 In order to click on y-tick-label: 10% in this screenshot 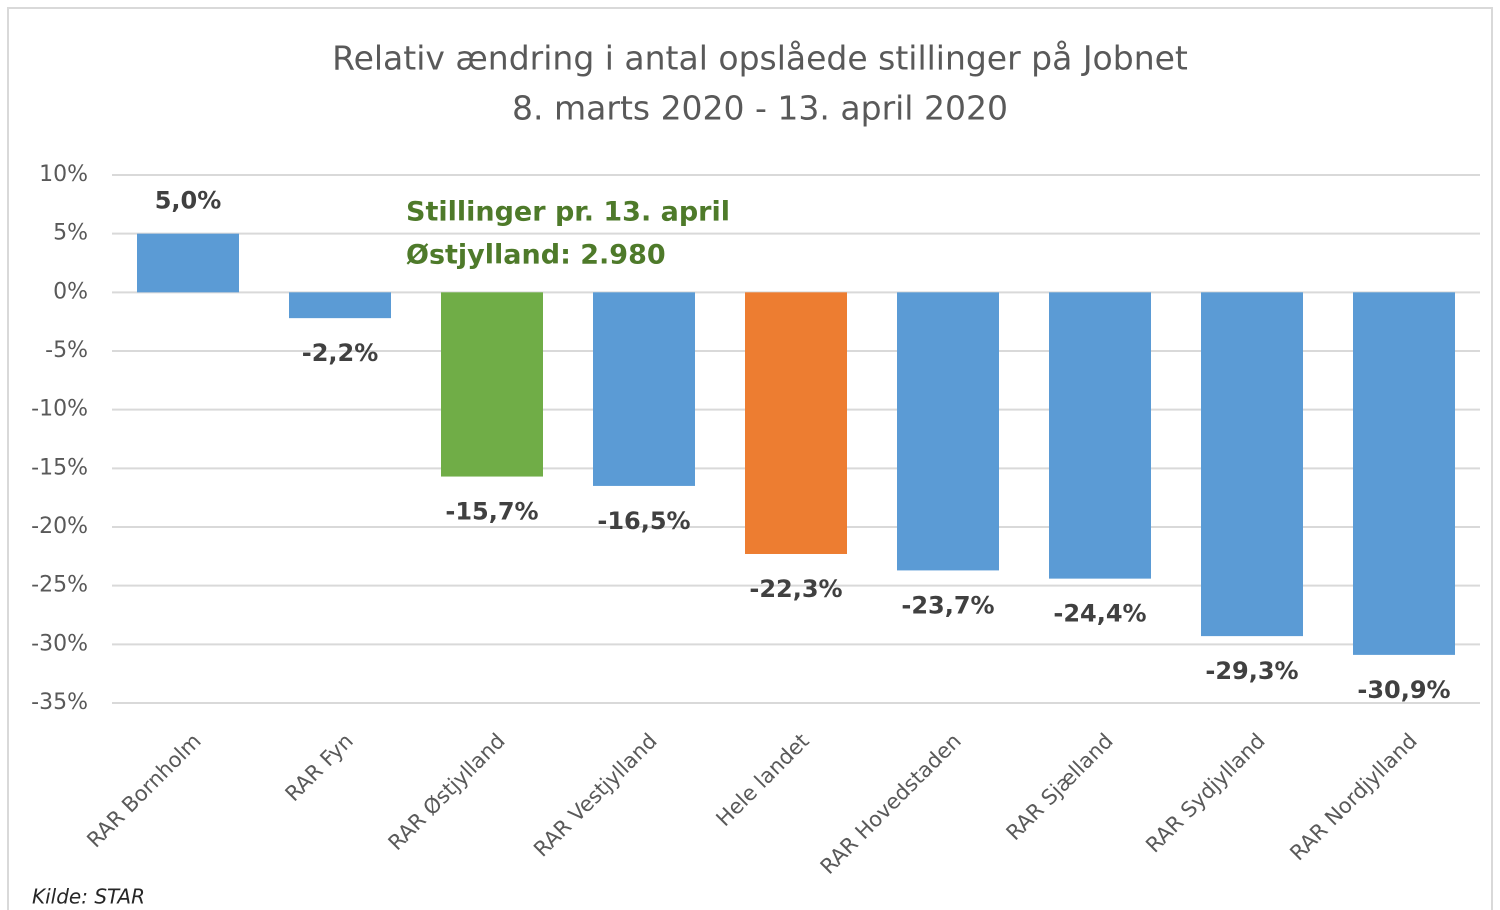, I will do `click(63, 174)`.